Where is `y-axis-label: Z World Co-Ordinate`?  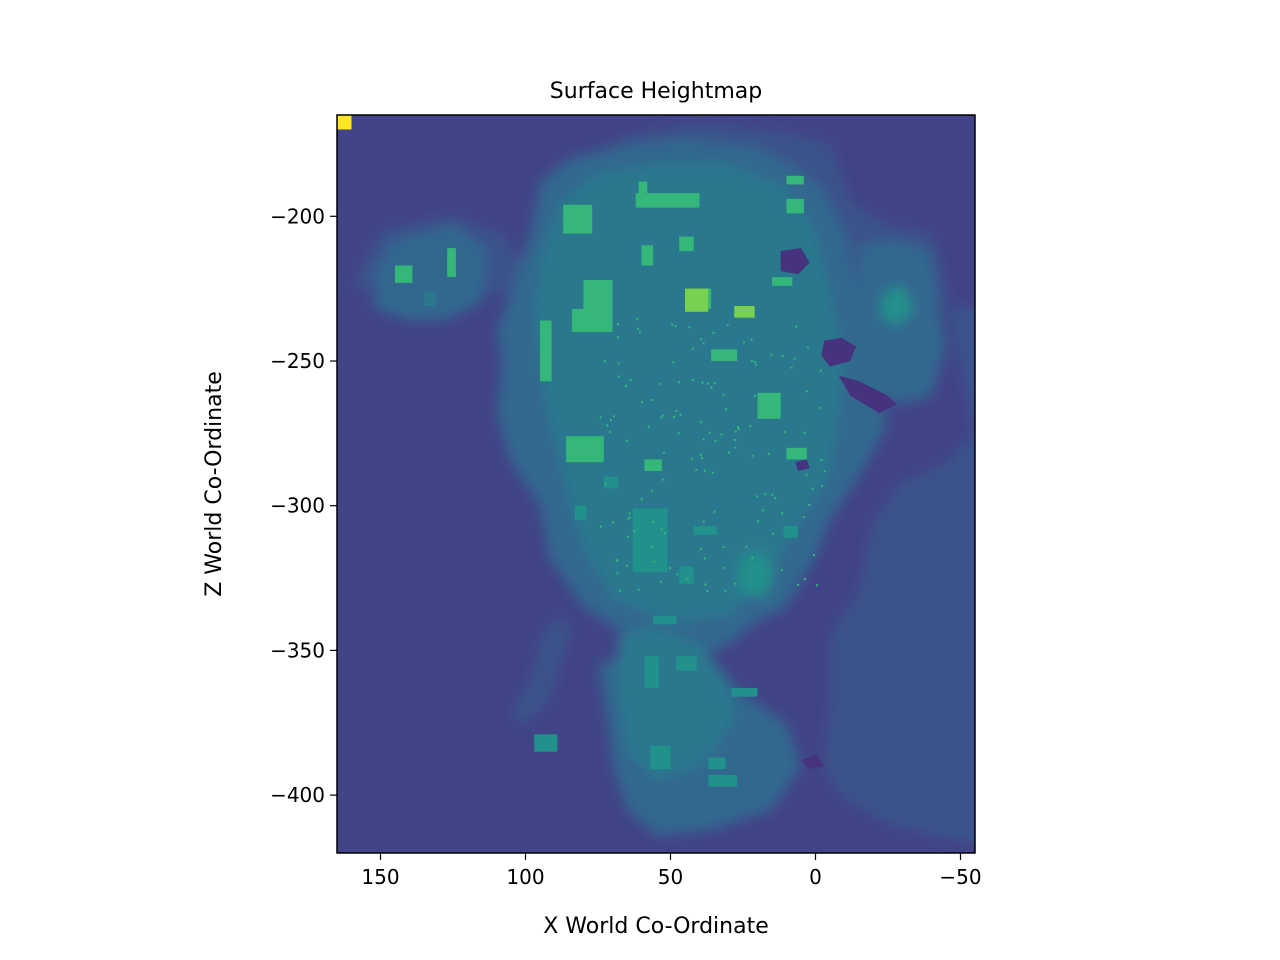 y-axis-label: Z World Co-Ordinate is located at coordinates (214, 484).